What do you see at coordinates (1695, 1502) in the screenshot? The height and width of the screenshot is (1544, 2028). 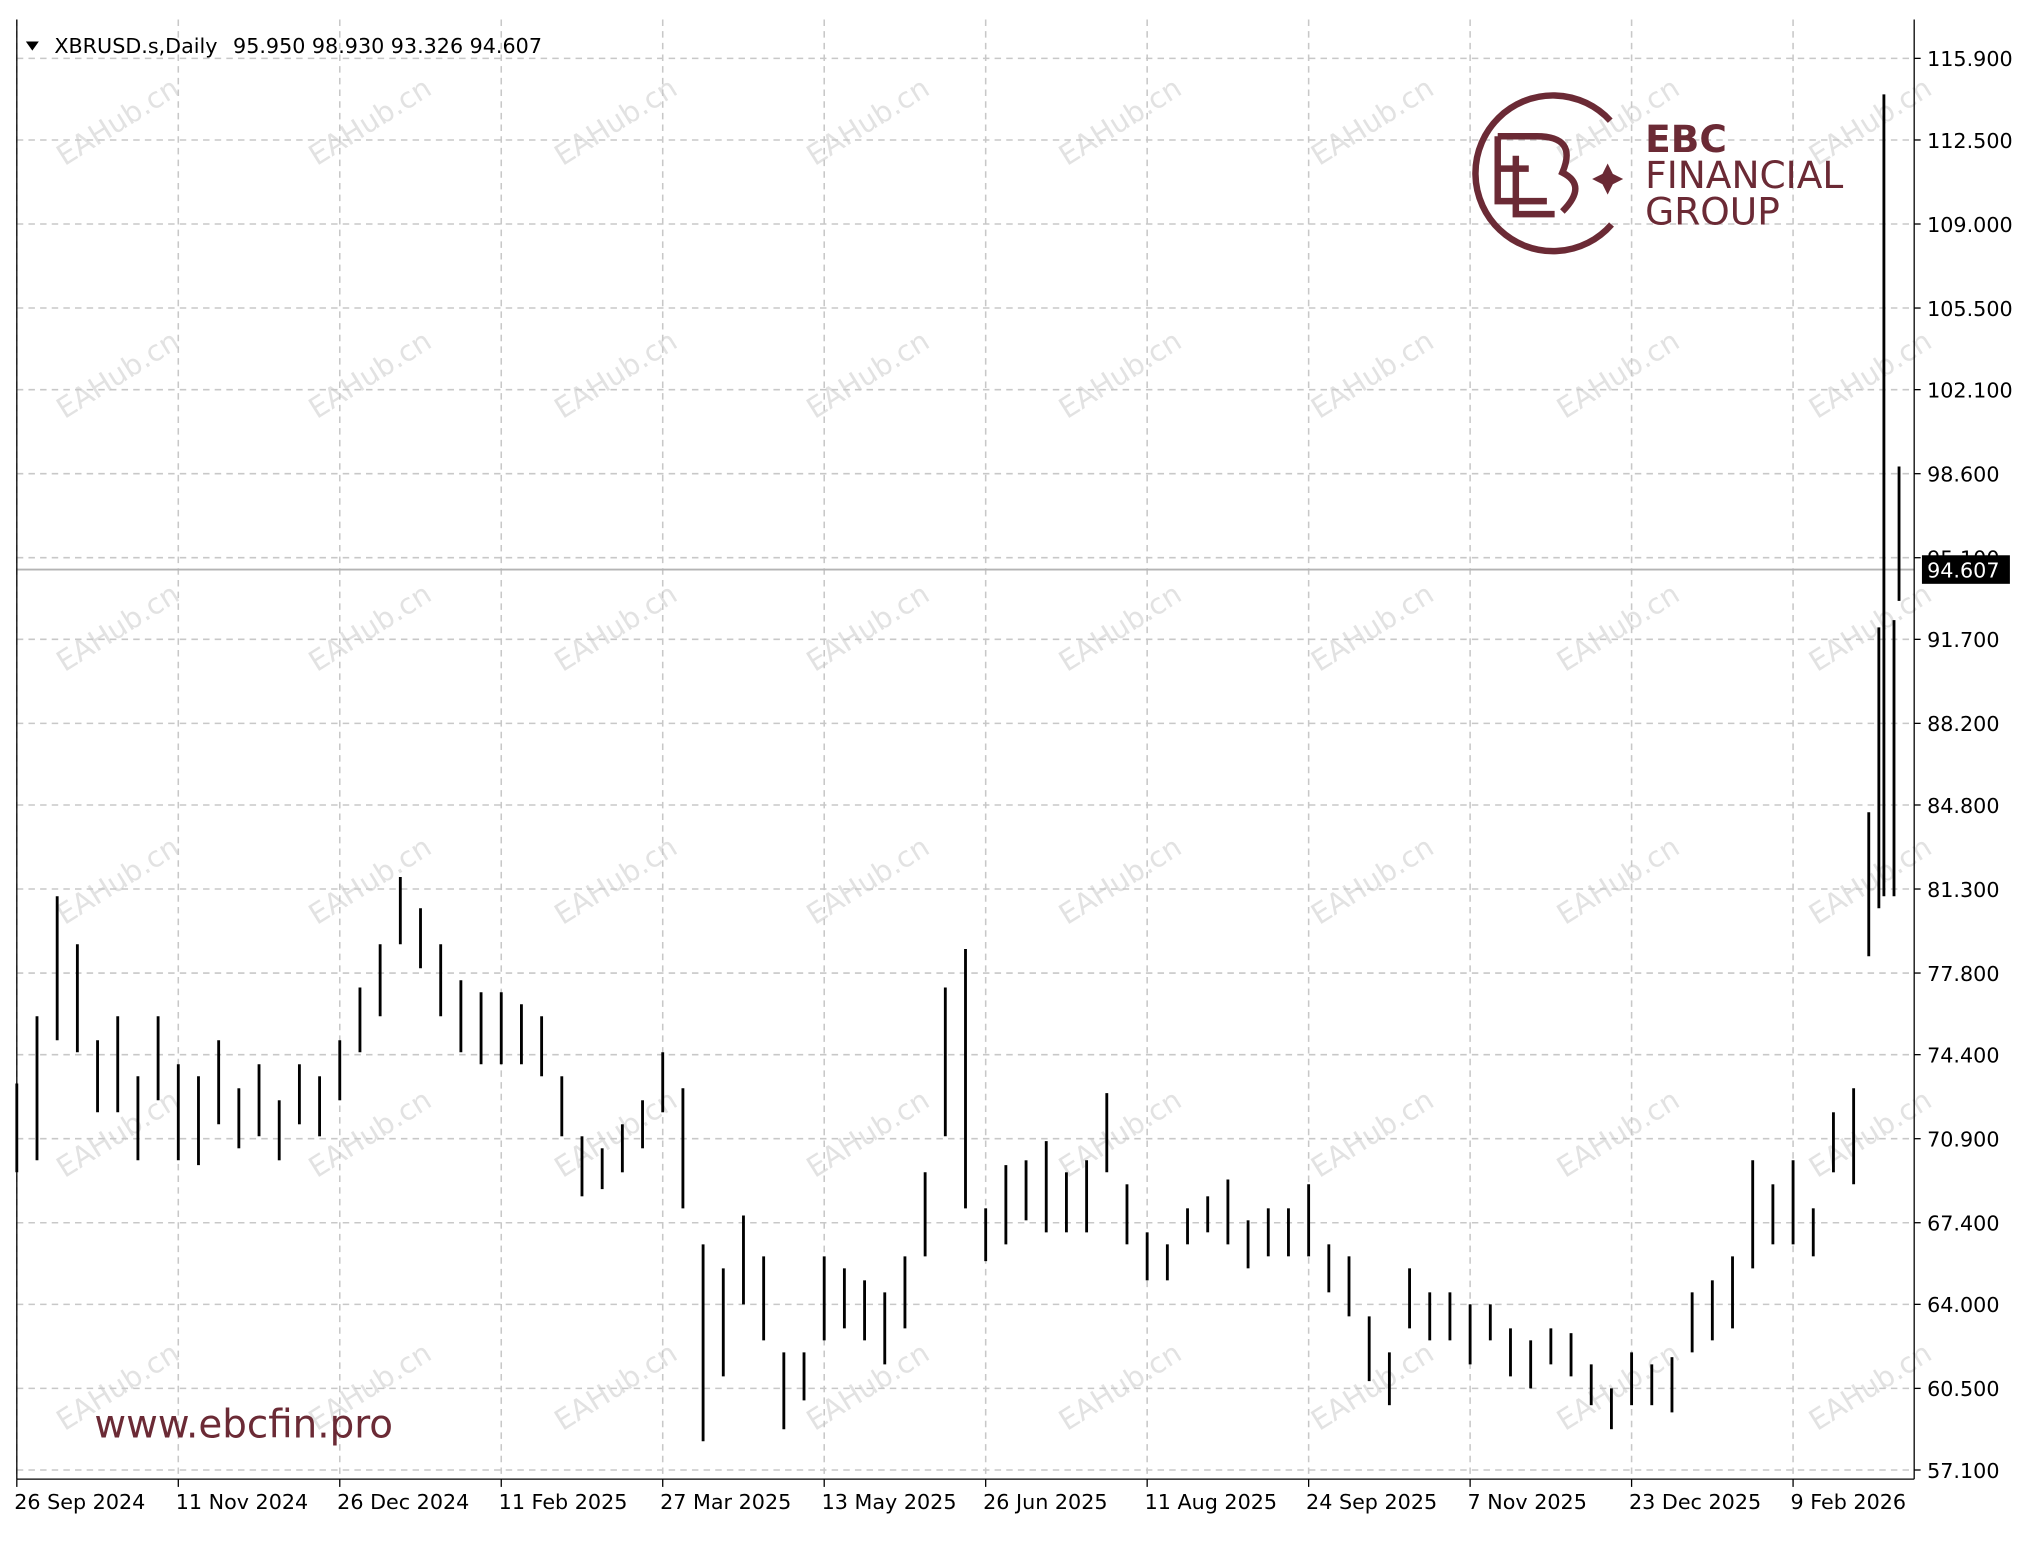 I see `x-tick-label: 23 Dec 2025` at bounding box center [1695, 1502].